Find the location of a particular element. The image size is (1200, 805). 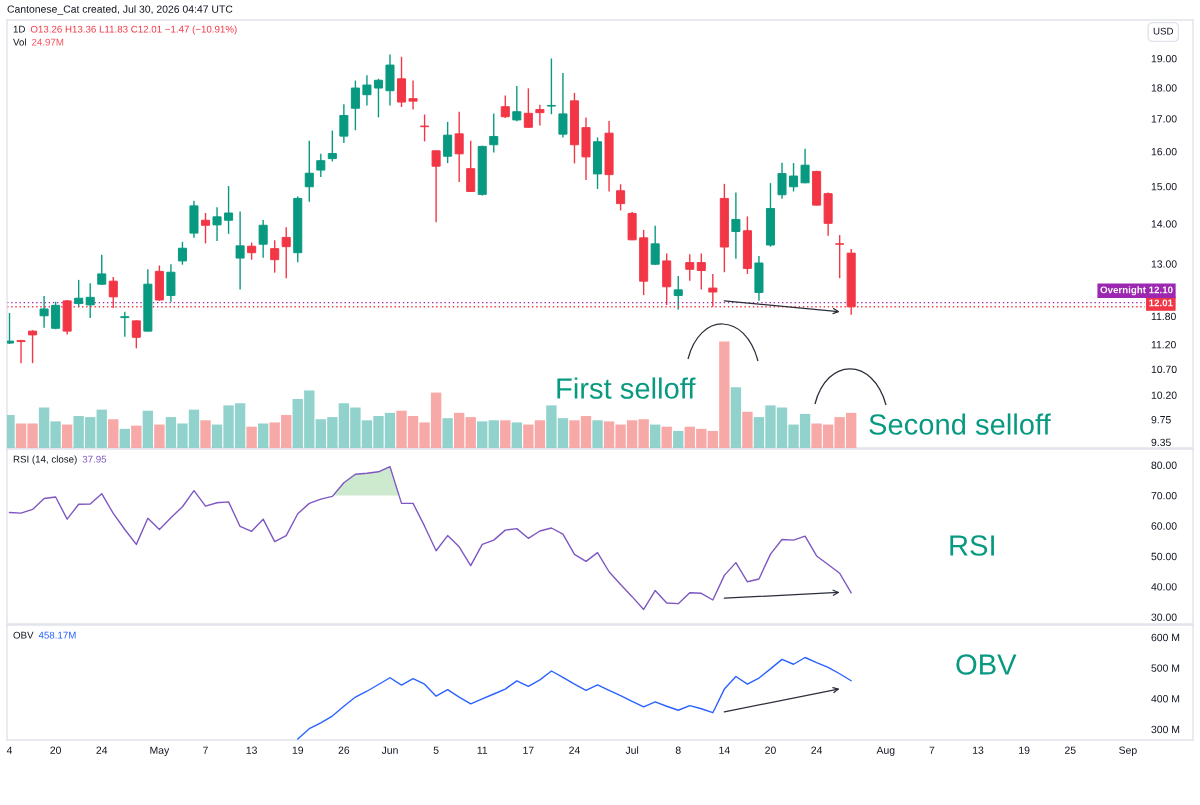

chart-title: 1D is located at coordinates (19, 29).